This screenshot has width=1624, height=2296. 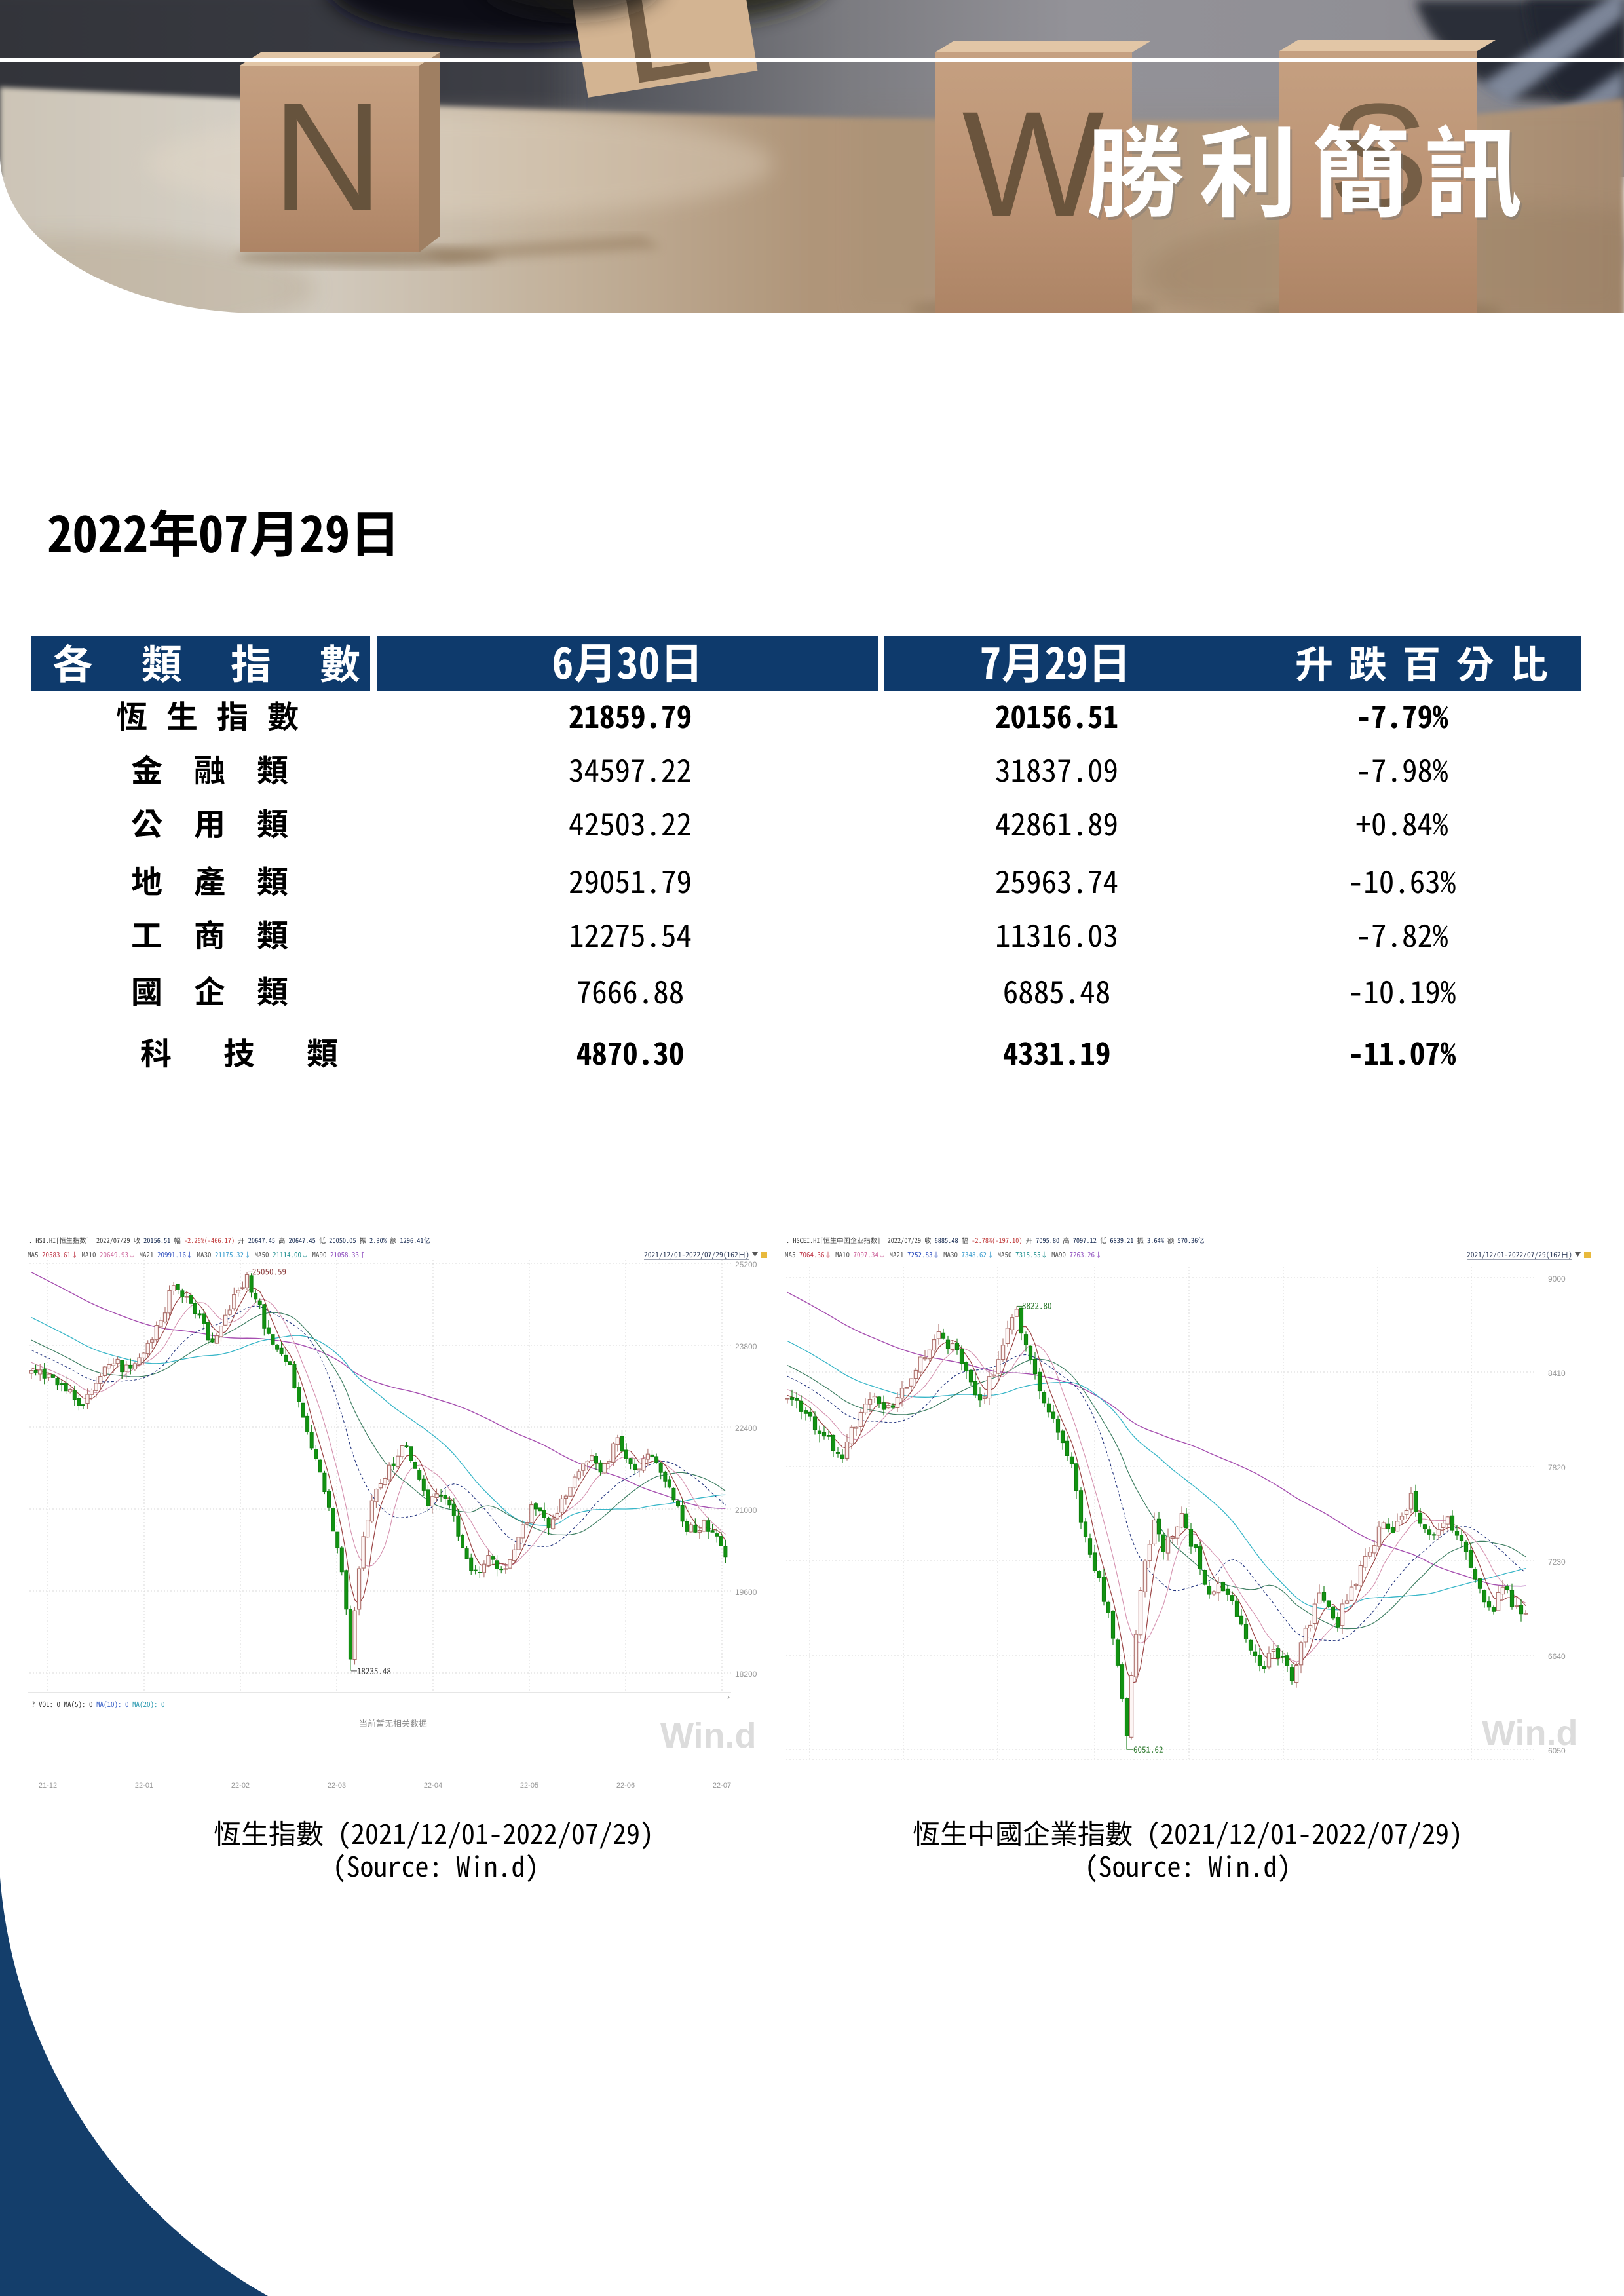 I want to click on svg-text: 7230, so click(x=1557, y=1562).